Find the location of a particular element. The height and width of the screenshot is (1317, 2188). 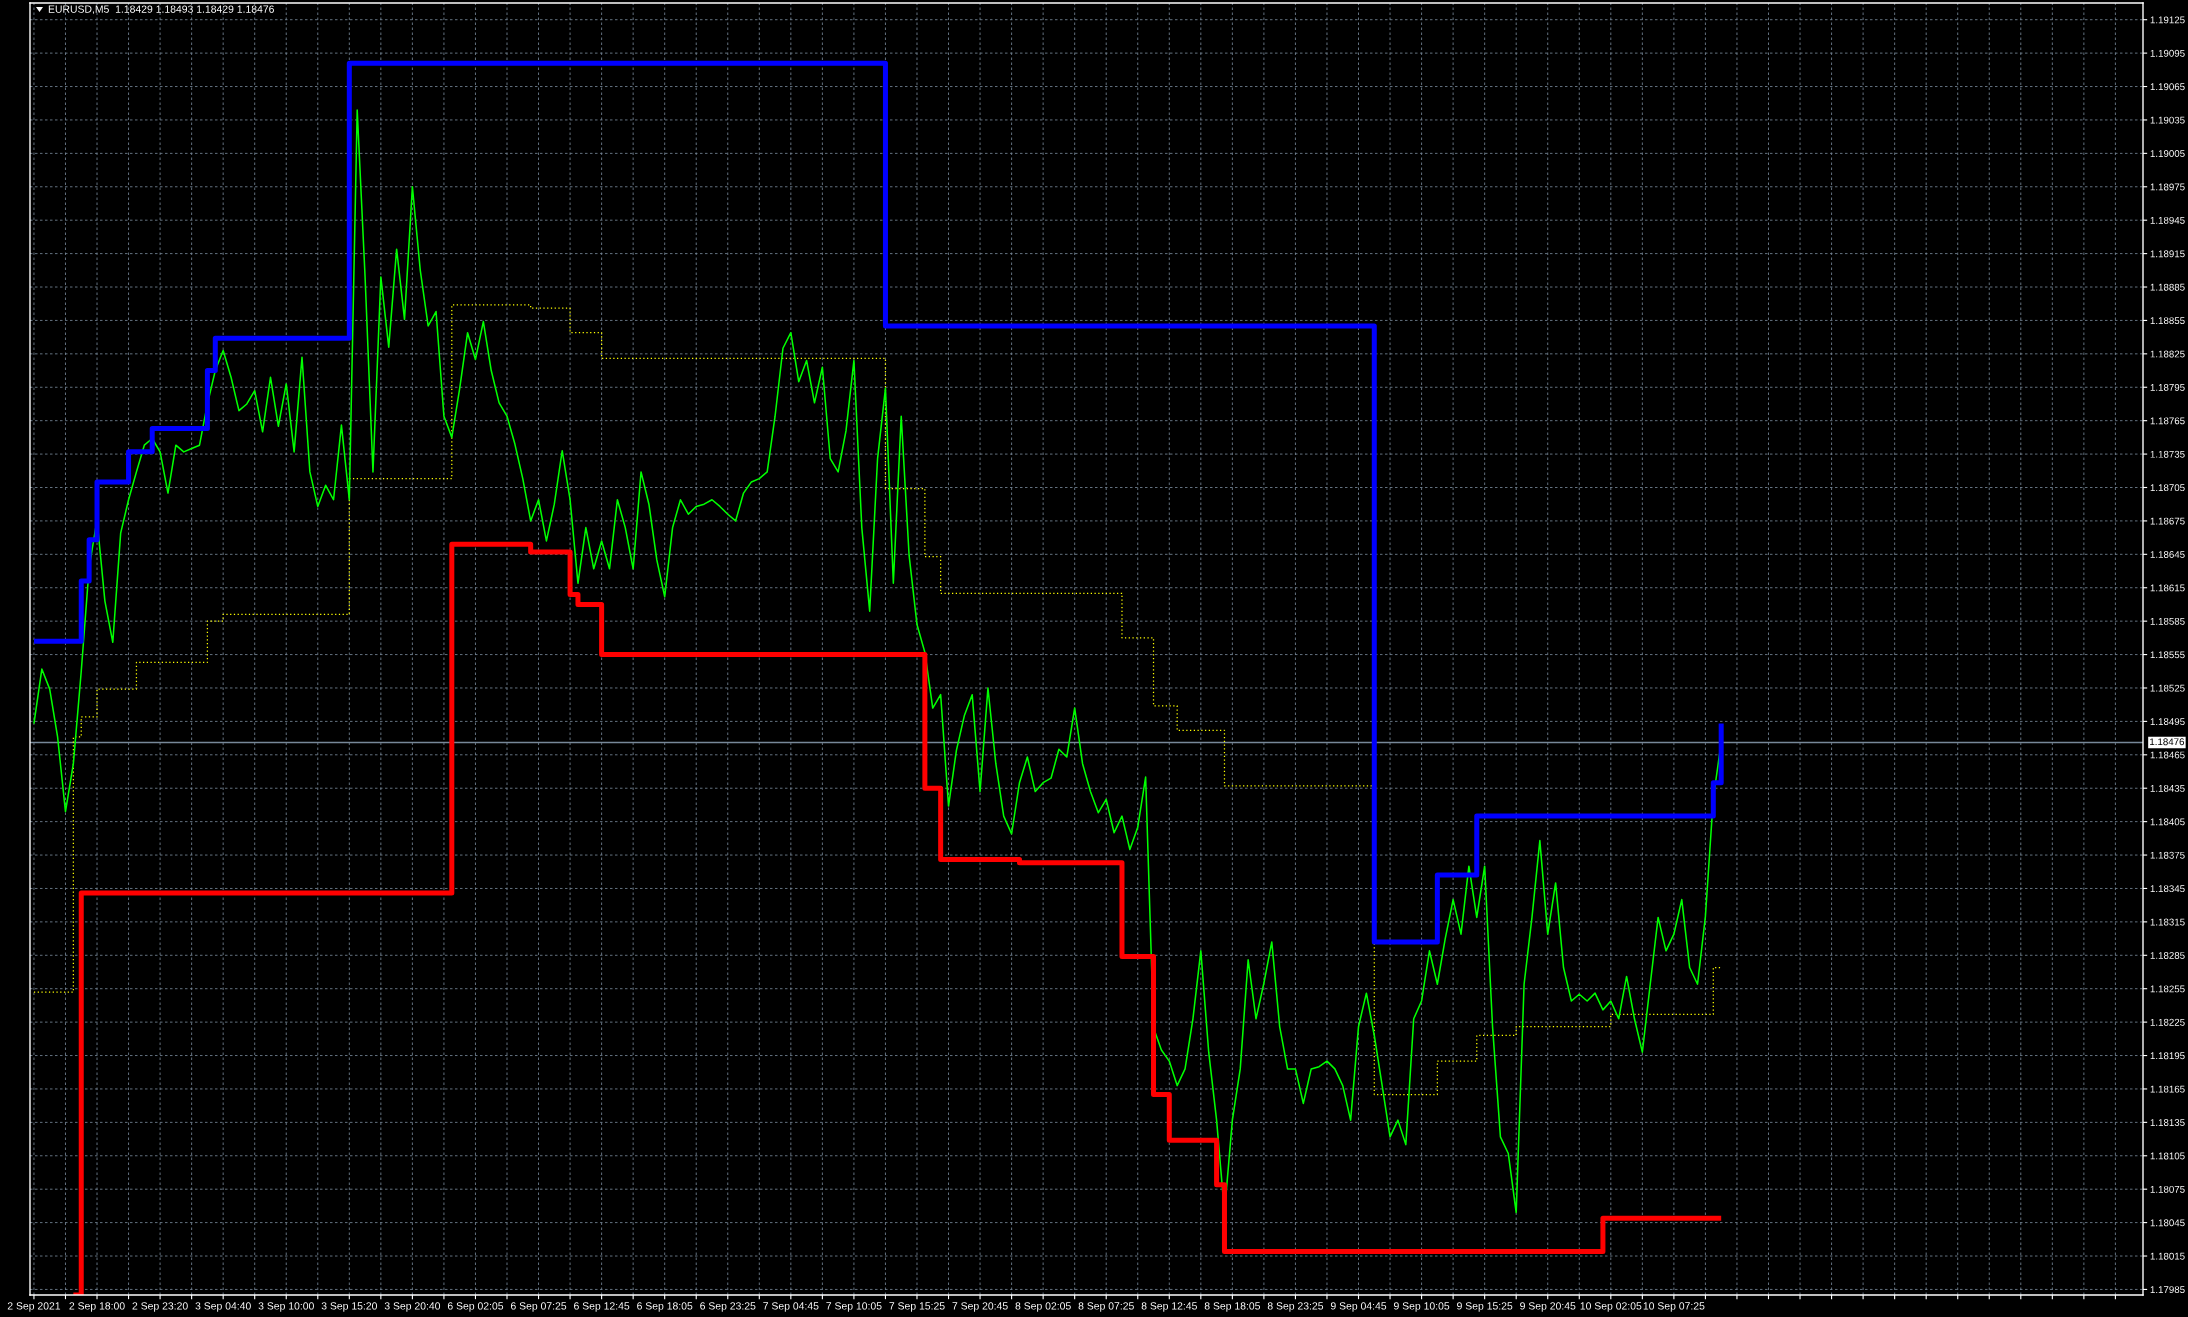

y-tick-label: 1.18555 is located at coordinates (2167, 655).